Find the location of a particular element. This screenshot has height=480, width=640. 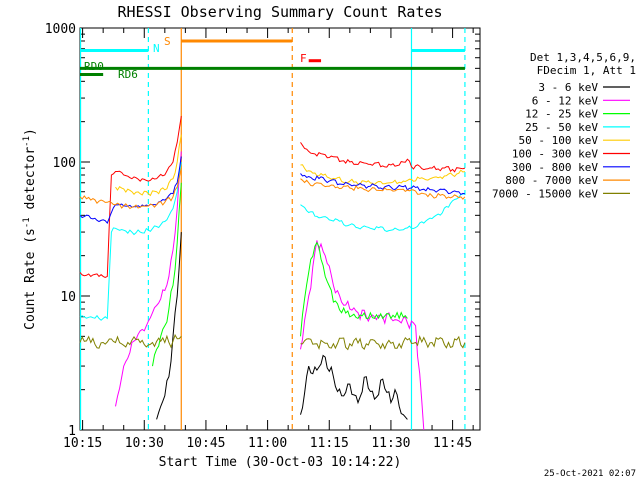

x-tick-label: 11:00 is located at coordinates (267, 443).